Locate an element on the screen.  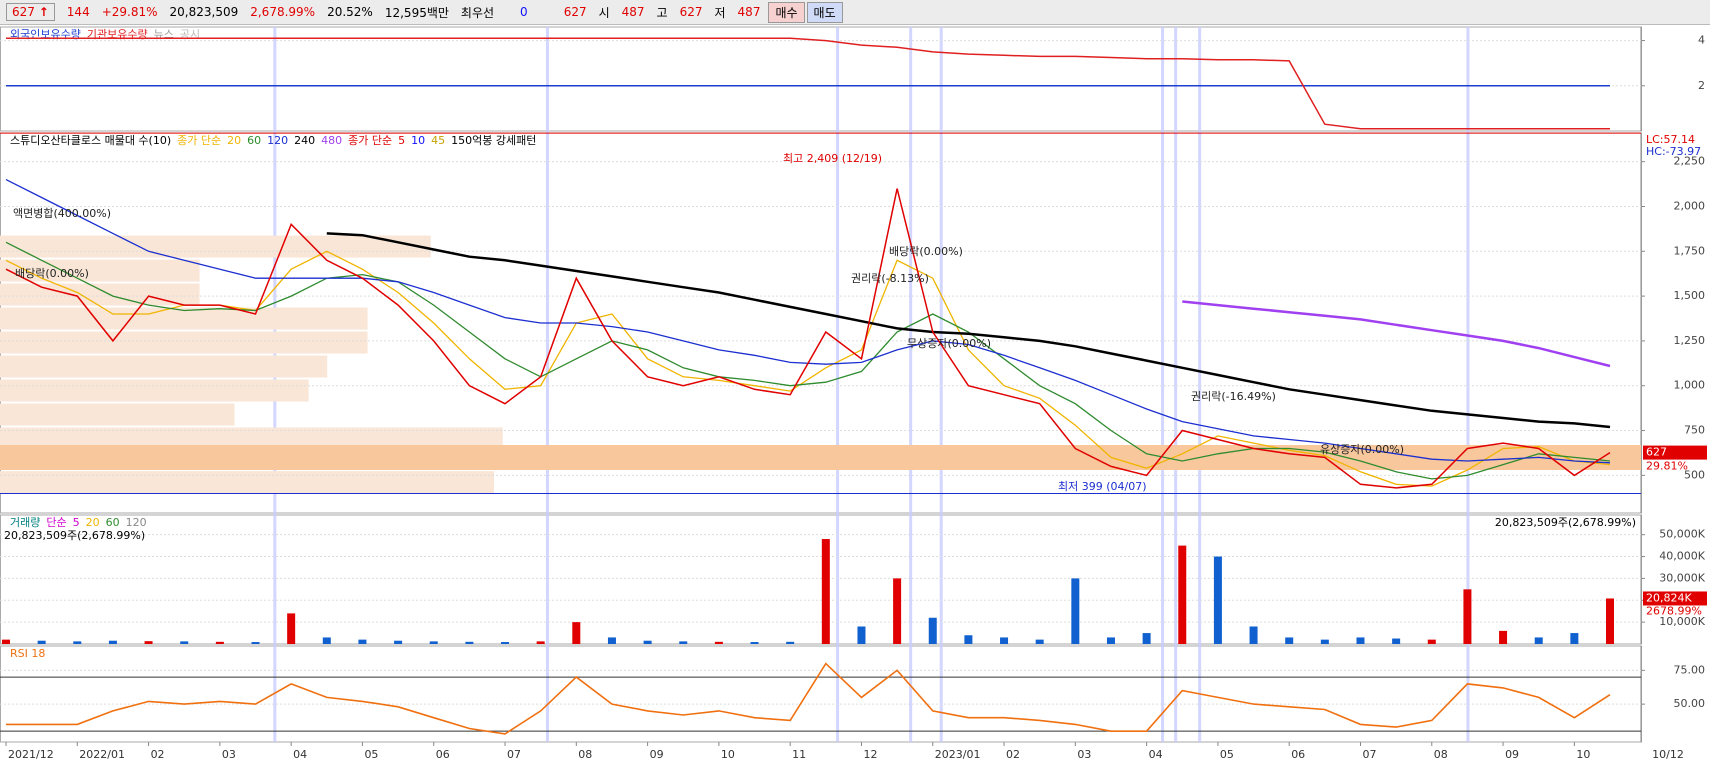
legend-item: 60 is located at coordinates (113, 522).